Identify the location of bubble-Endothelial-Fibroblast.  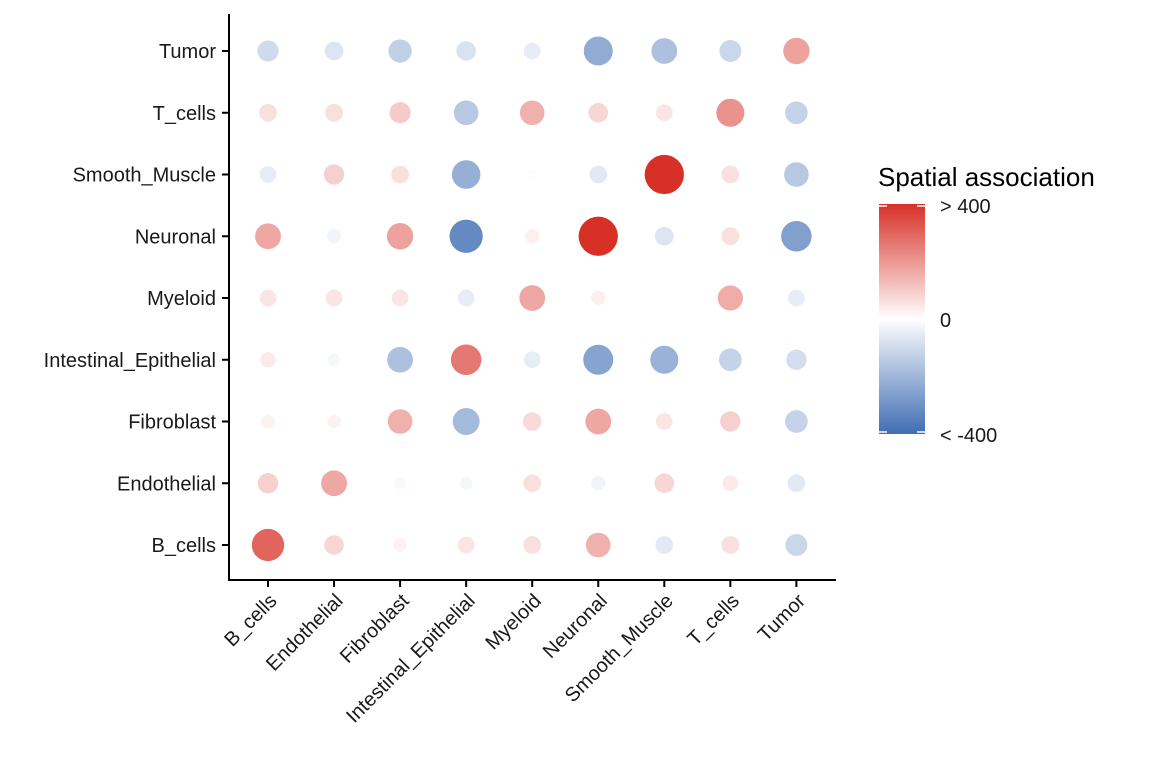
(400, 483).